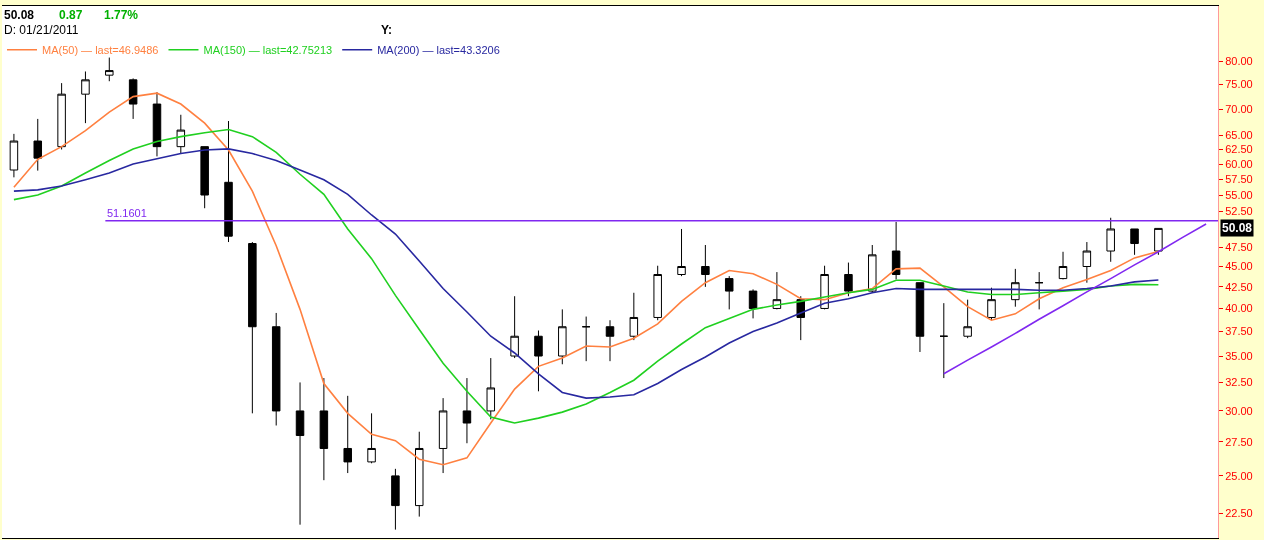 The image size is (1264, 540). Describe the element at coordinates (387, 30) in the screenshot. I see `annotation: Y:` at that location.